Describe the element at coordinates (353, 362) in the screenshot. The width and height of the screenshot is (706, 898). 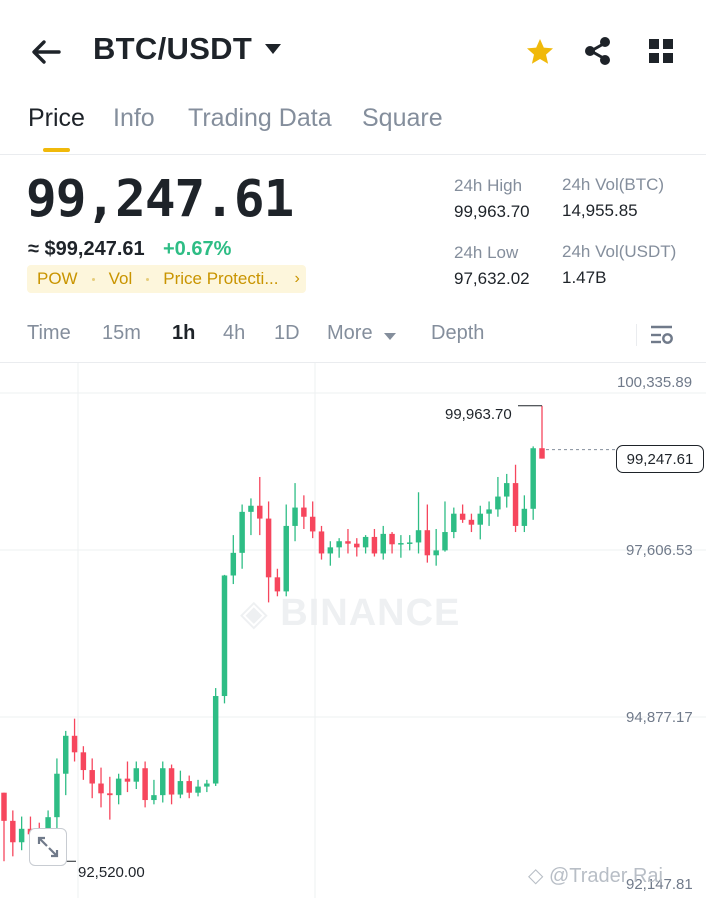
I see `timeframe-divider` at that location.